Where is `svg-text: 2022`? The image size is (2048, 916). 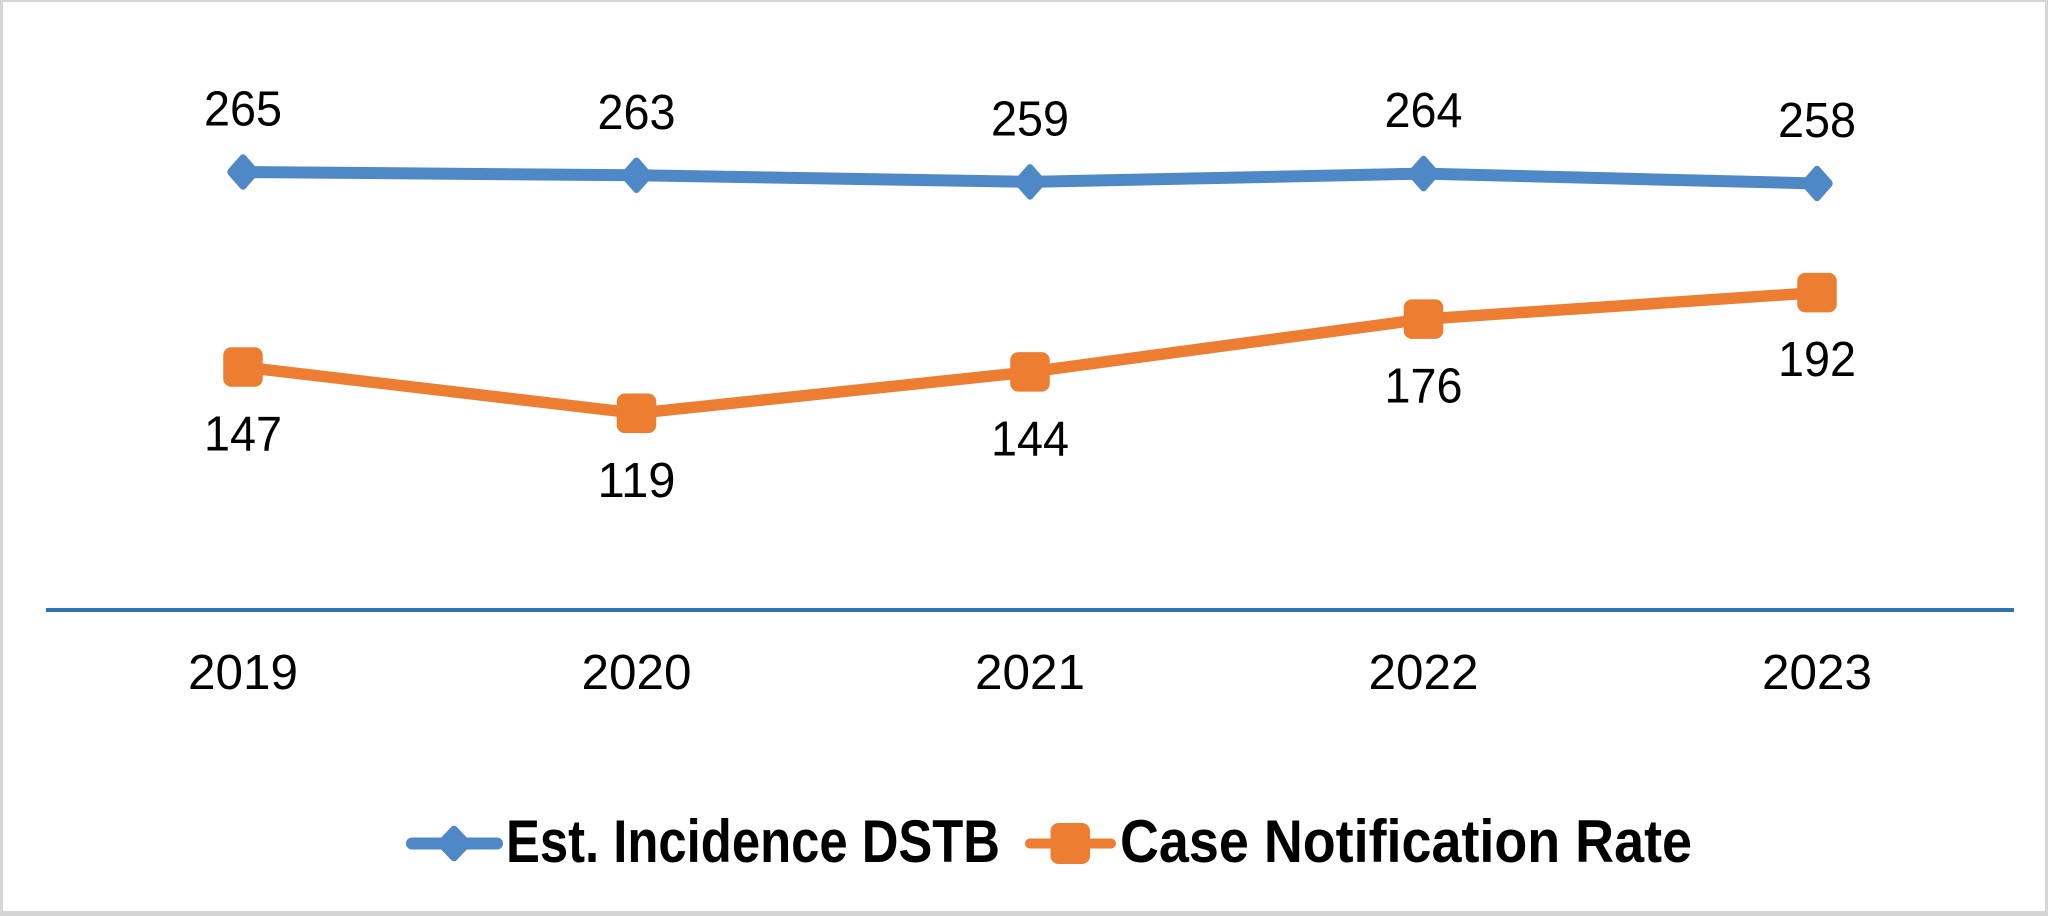 svg-text: 2022 is located at coordinates (1424, 673).